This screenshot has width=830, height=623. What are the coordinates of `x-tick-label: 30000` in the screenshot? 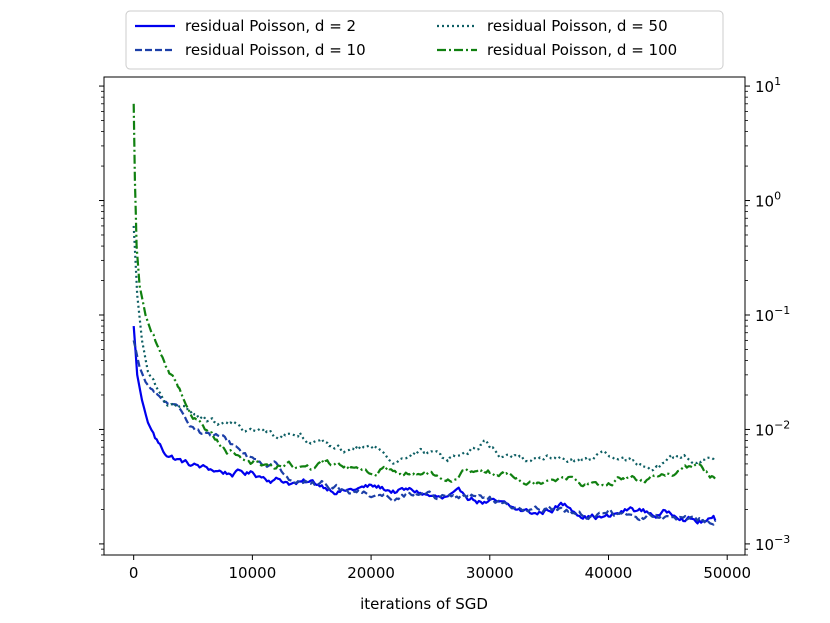 It's located at (490, 573).